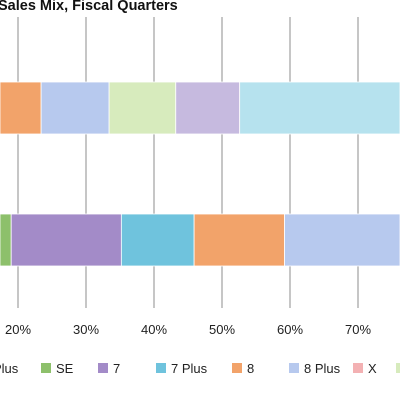  Describe the element at coordinates (188, 329) in the screenshot. I see `x-axis: 20% 30% 40% 50% 60% 70%` at that location.